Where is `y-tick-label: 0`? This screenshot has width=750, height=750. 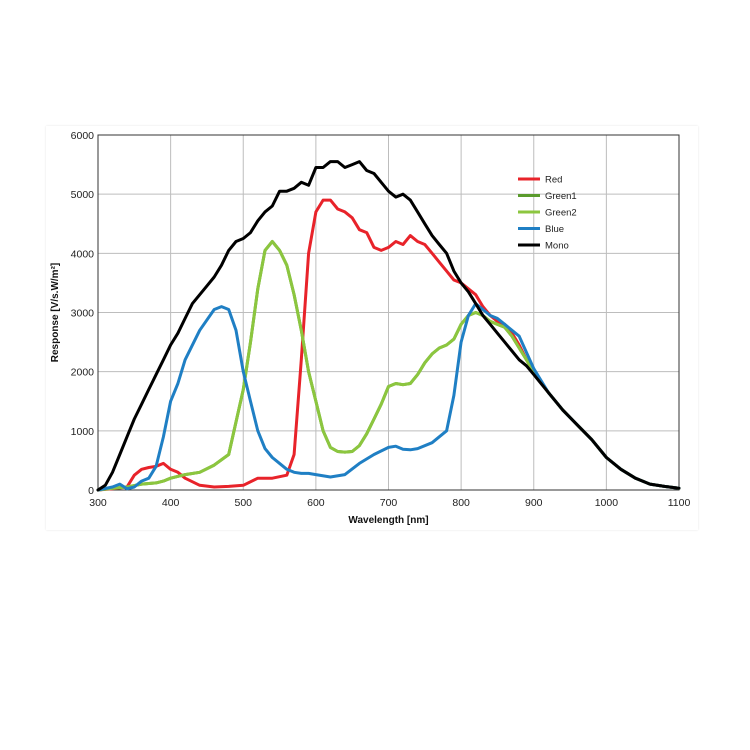 y-tick-label: 0 is located at coordinates (91, 491).